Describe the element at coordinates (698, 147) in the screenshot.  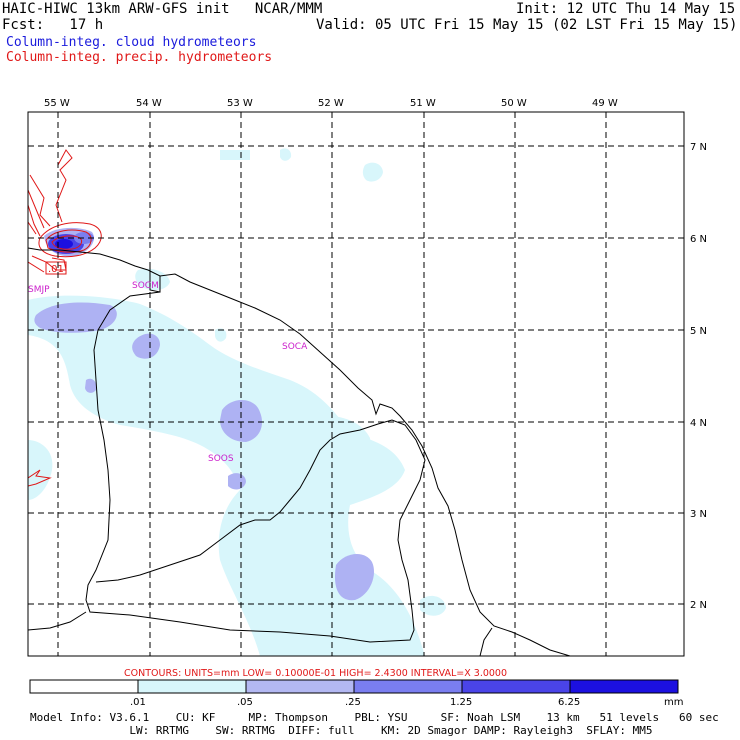
I see `lat-label: 7 N` at that location.